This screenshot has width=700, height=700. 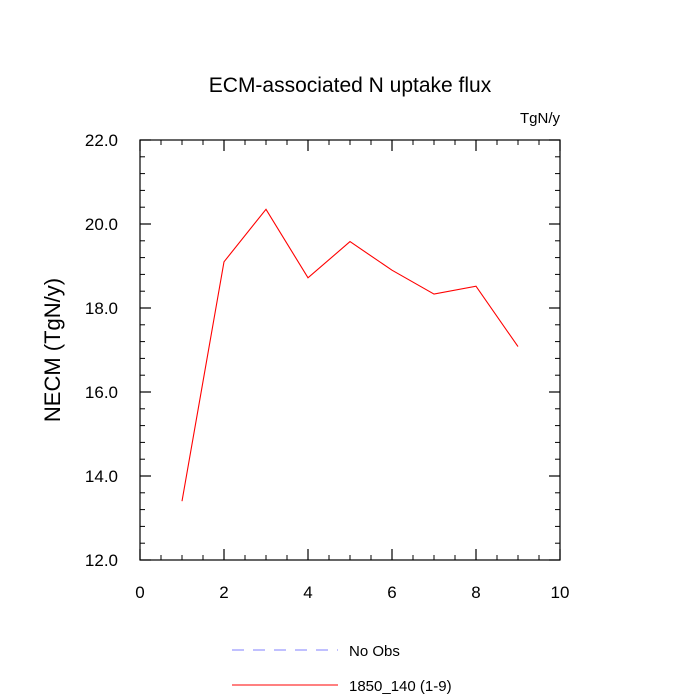 I want to click on x-tick-label: 2, so click(x=223, y=592).